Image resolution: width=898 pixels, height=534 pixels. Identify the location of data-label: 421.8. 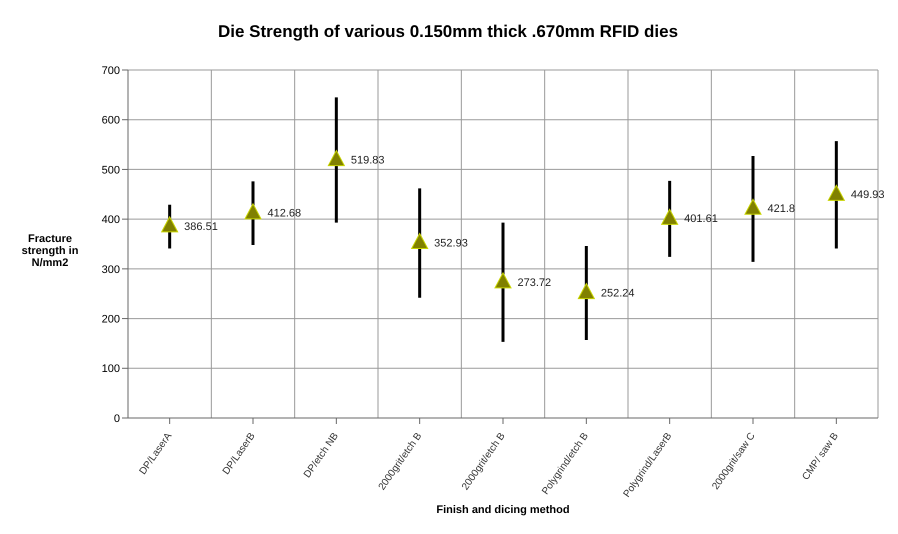
(782, 209).